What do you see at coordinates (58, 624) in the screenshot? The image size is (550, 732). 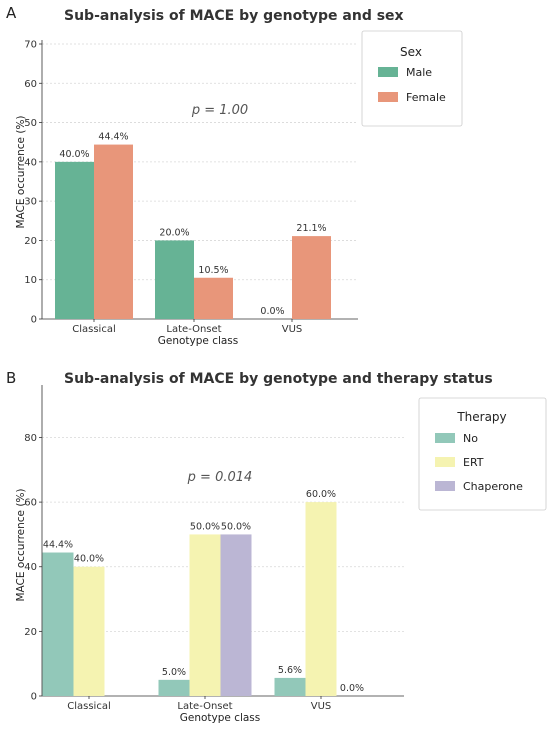 I see `chart-b-bar-no-classical` at bounding box center [58, 624].